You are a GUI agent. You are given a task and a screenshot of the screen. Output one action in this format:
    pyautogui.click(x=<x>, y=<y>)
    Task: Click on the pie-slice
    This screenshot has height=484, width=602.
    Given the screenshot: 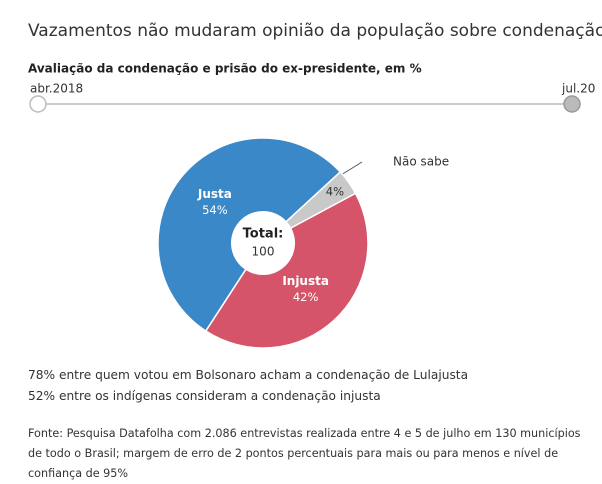 What is the action you would take?
    pyautogui.click(x=286, y=270)
    